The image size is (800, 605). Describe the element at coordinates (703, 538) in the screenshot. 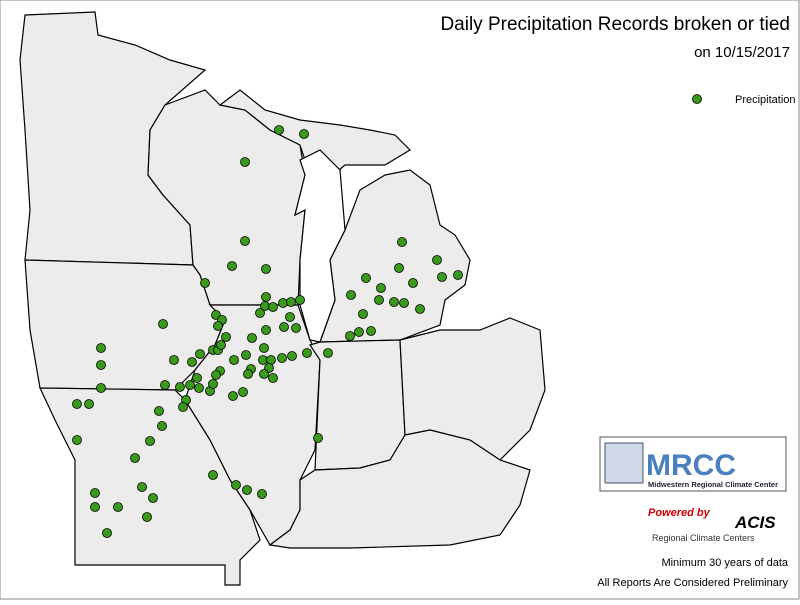

I see `acis-subtitle: Regional Climate Centers` at that location.